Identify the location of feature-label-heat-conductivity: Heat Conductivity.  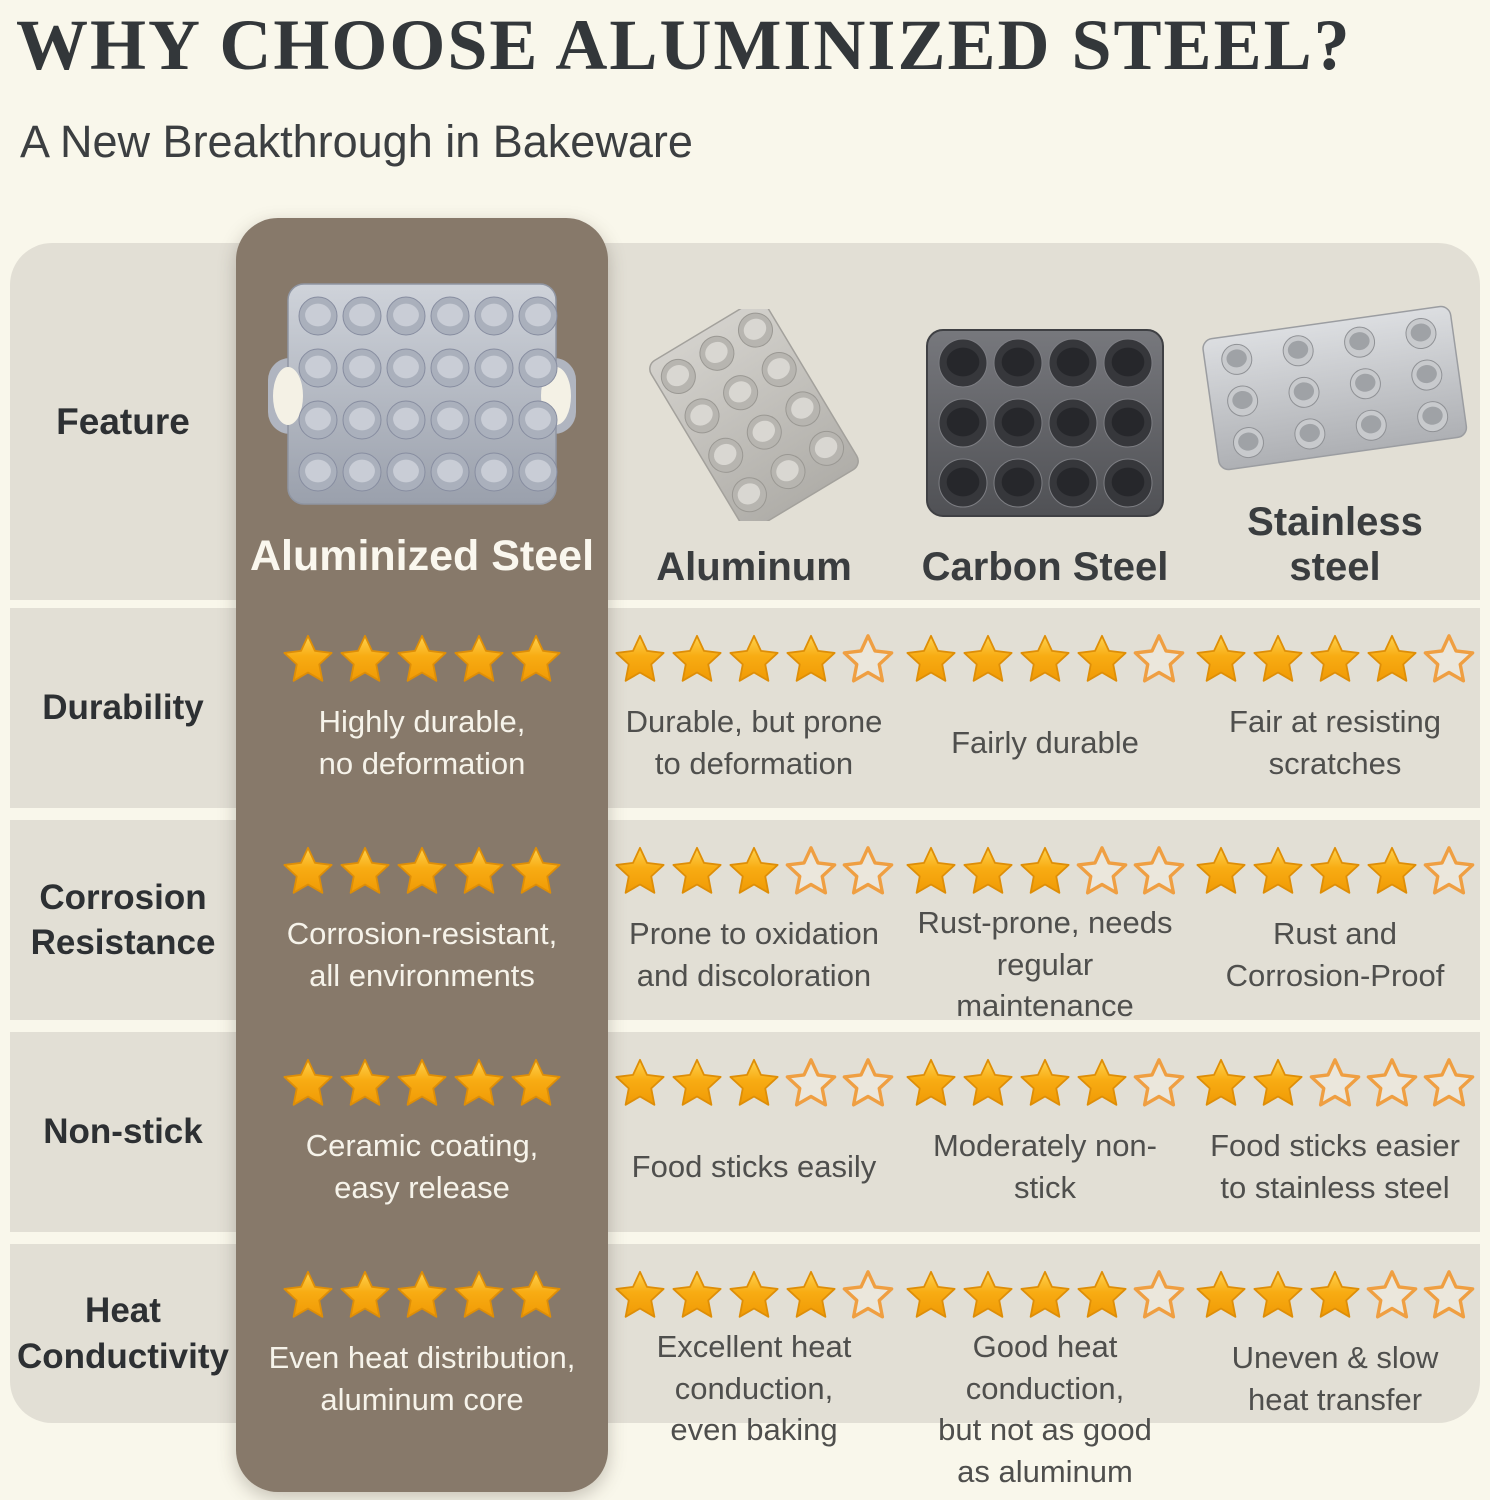
(123, 1333).